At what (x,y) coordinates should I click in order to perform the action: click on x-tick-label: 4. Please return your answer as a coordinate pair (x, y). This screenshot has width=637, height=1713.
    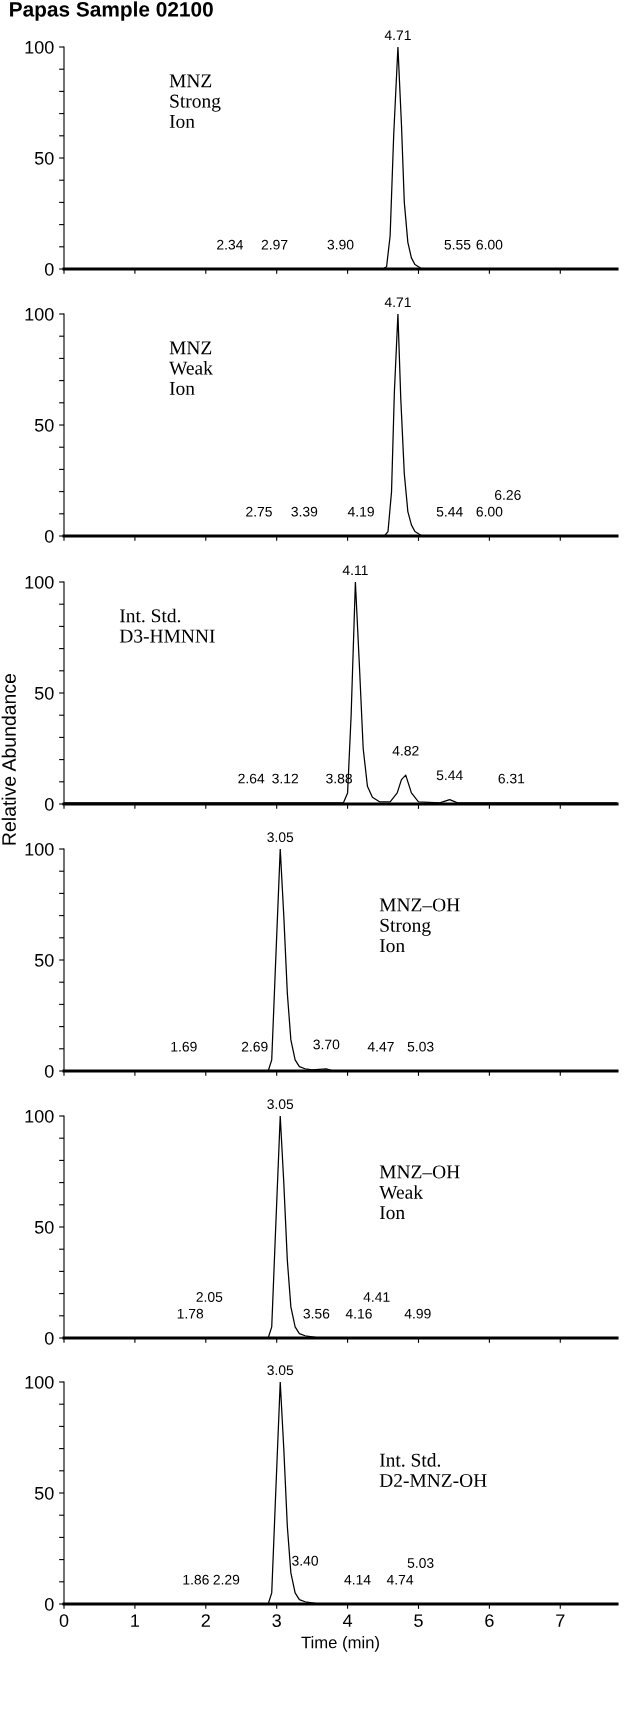
    Looking at the image, I should click on (347, 1620).